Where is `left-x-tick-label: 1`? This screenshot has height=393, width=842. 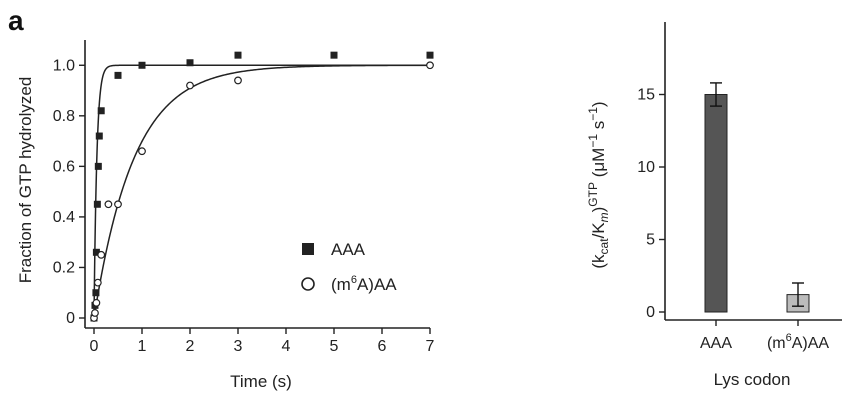
left-x-tick-label: 1 is located at coordinates (142, 346).